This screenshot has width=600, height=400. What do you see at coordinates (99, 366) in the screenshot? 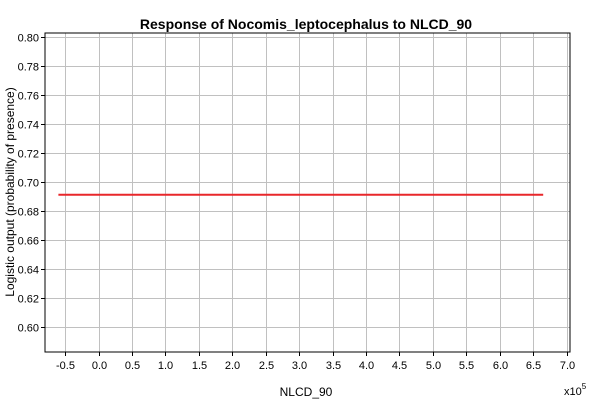
I see `x-tick-label: 0.0` at bounding box center [99, 366].